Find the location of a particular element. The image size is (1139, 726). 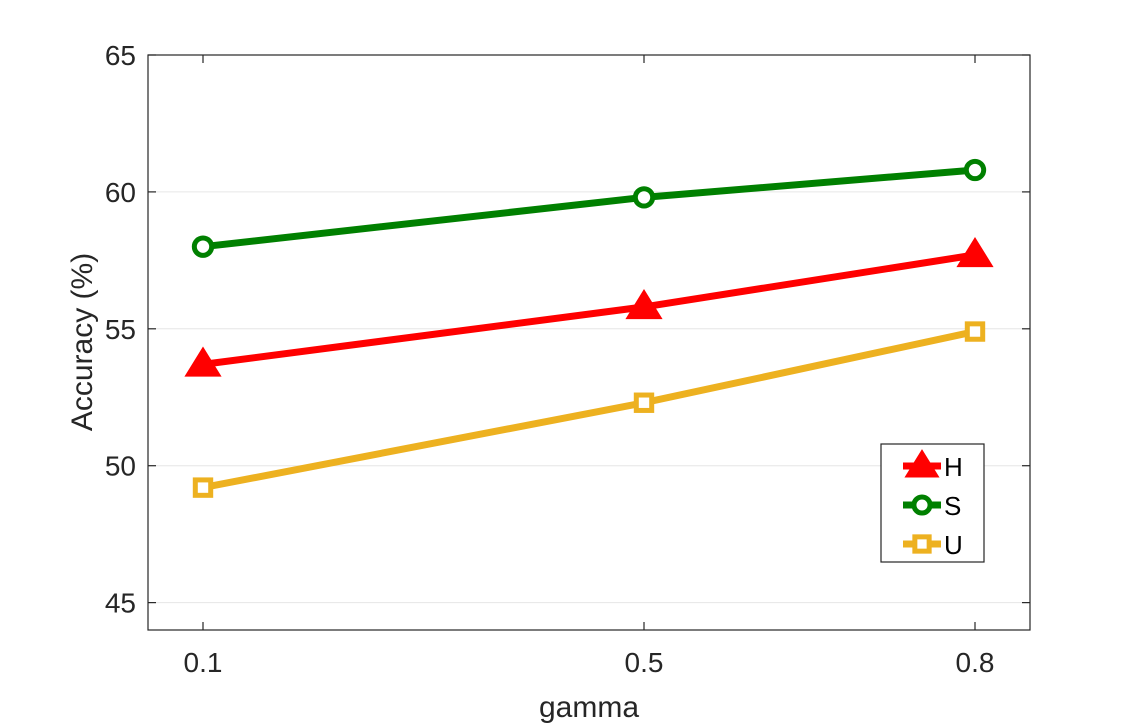

y-tick-label: 60 is located at coordinates (120, 192).